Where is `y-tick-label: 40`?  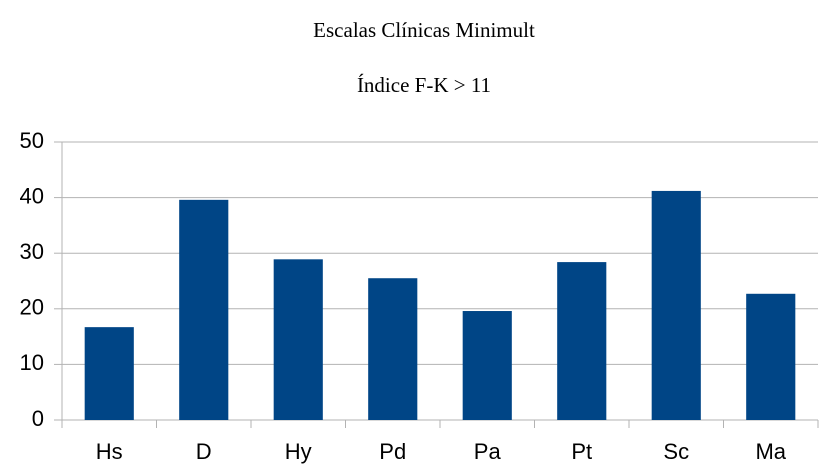
y-tick-label: 40 is located at coordinates (32, 195).